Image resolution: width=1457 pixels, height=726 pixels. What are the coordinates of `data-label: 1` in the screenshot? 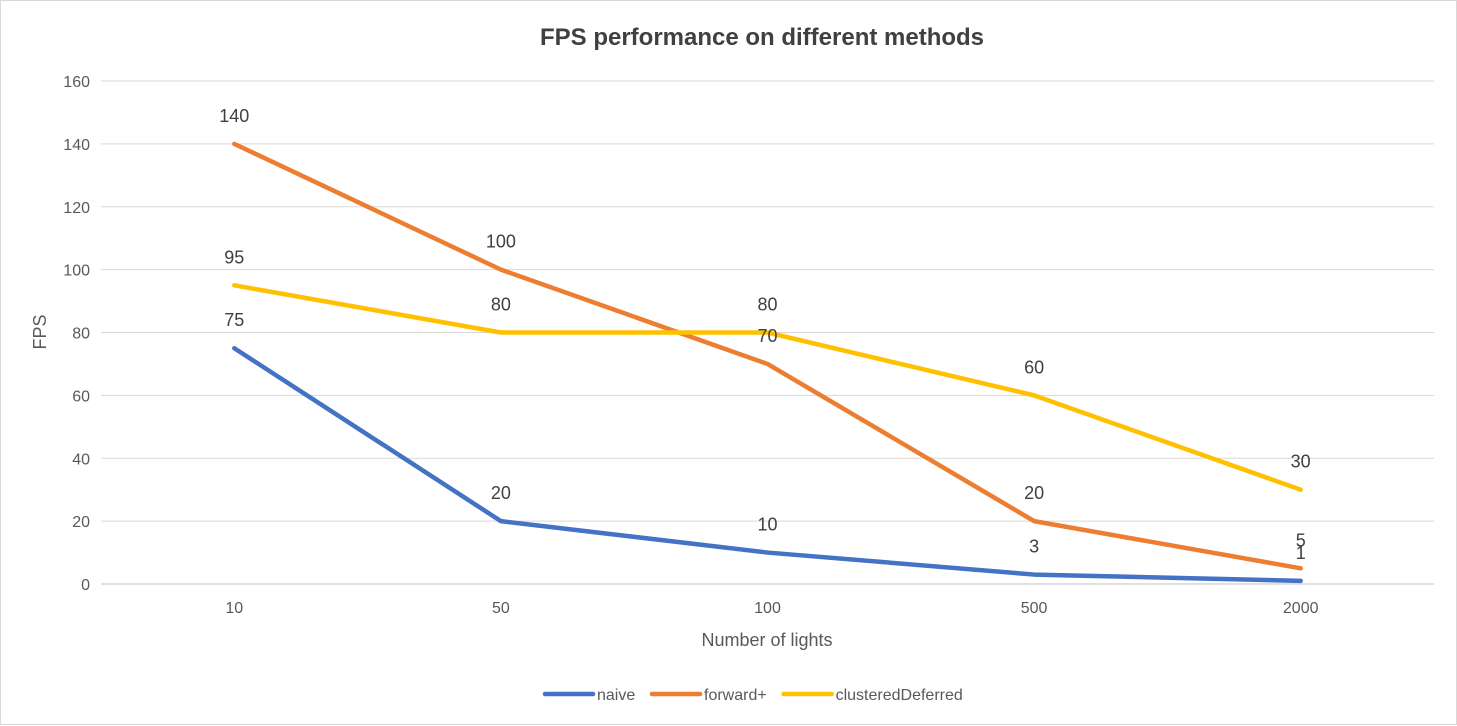 It's located at (1301, 553).